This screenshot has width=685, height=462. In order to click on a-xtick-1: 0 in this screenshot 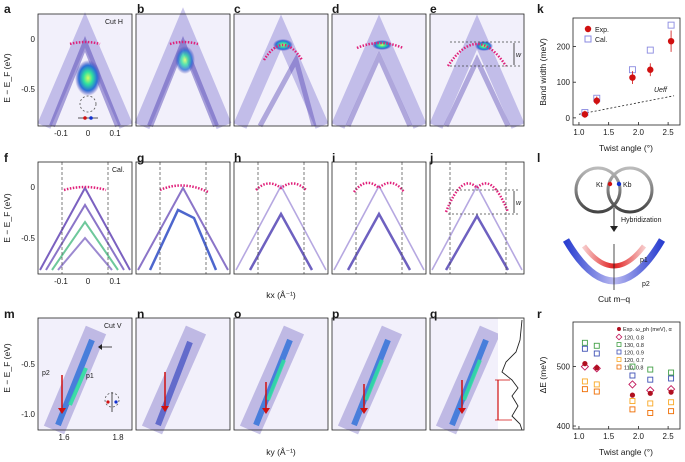, I will do `click(88, 133)`.